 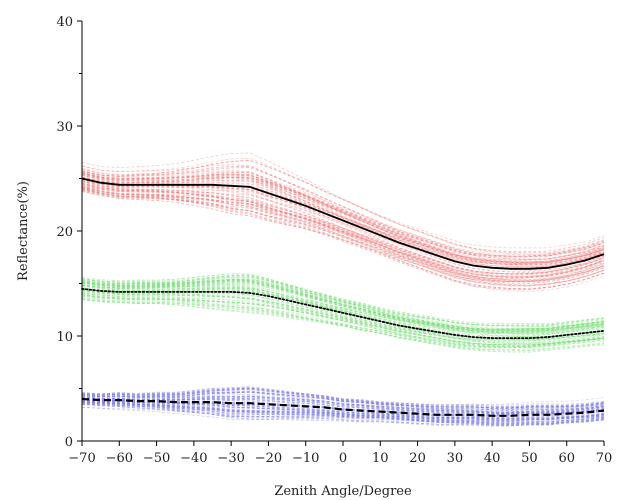 I want to click on y-tick-label: 0, so click(x=69, y=442).